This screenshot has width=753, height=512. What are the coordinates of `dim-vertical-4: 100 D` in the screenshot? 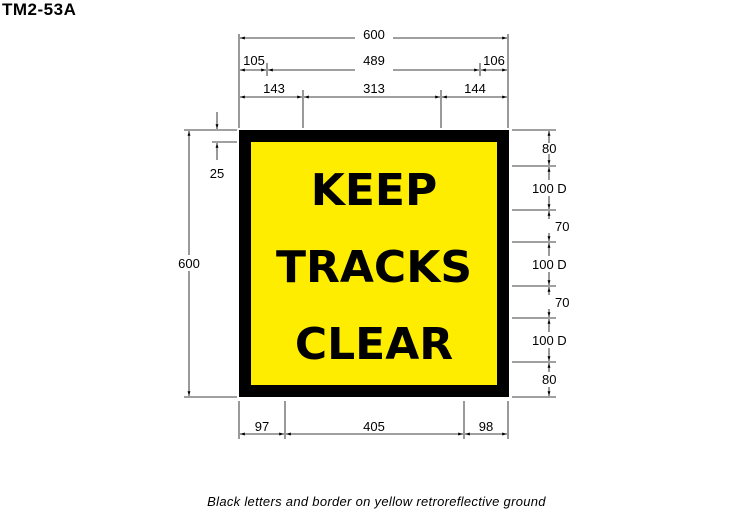 It's located at (549, 264).